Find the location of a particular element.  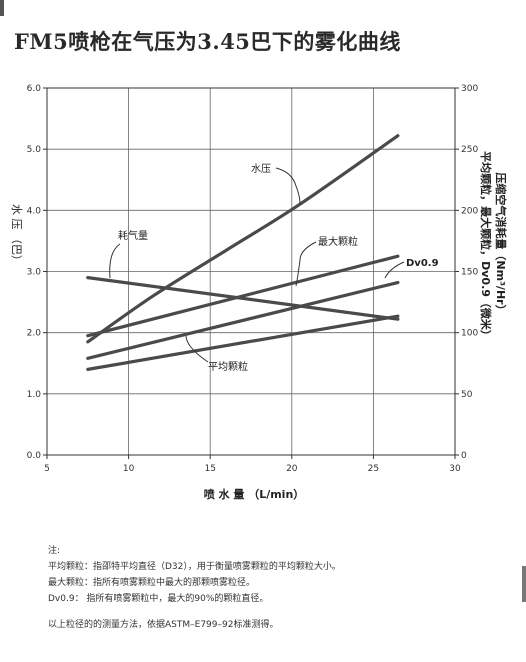

y-right-tick-label: 100 is located at coordinates (469, 334).